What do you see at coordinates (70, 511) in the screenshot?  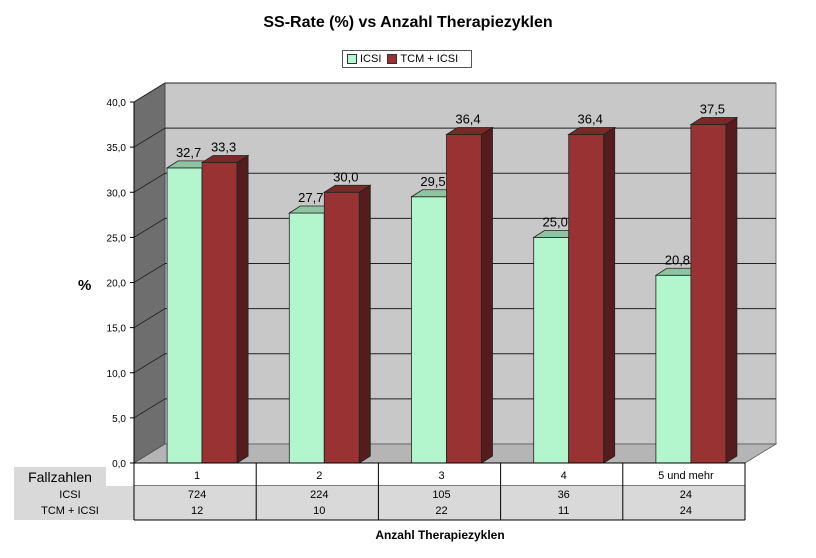 I see `table-row-label: TCM + ICSI` at bounding box center [70, 511].